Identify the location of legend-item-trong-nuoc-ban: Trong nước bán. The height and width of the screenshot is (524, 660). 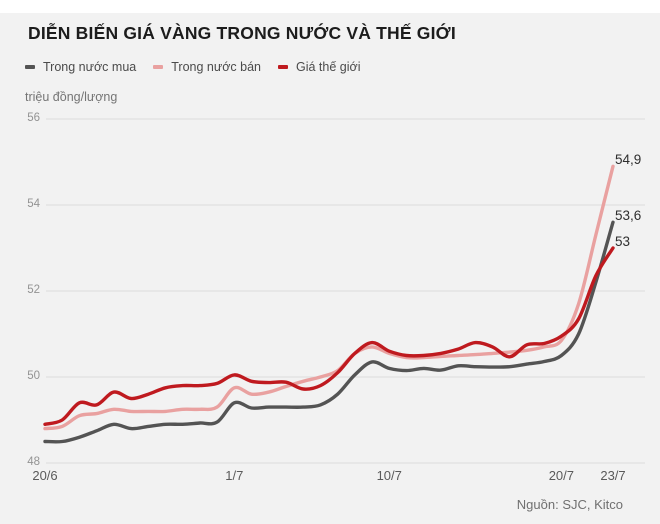
(207, 67).